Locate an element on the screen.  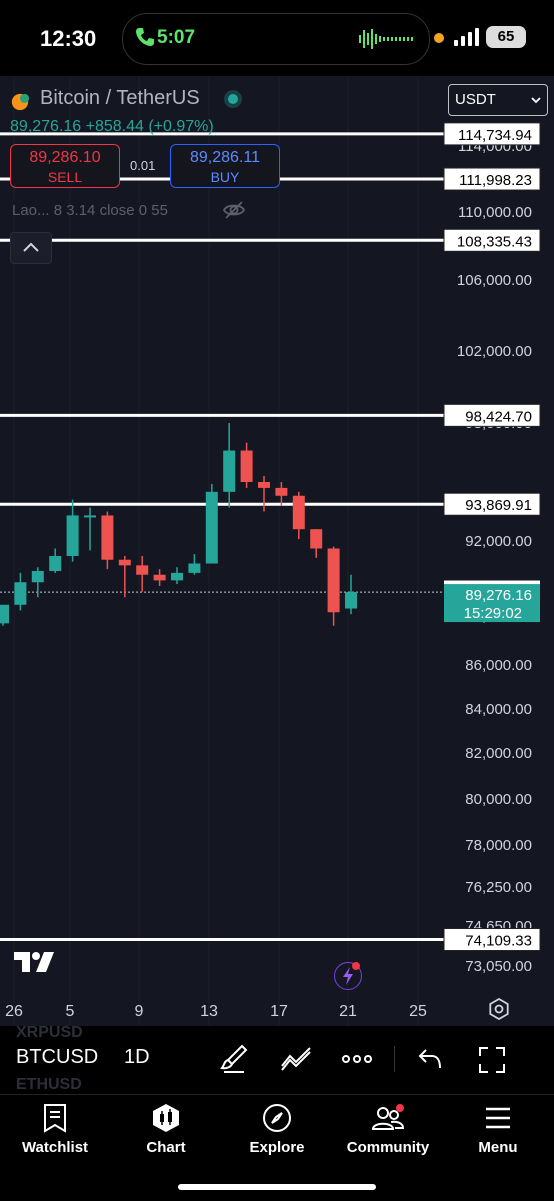
chevron-down-icon is located at coordinates (536, 100).